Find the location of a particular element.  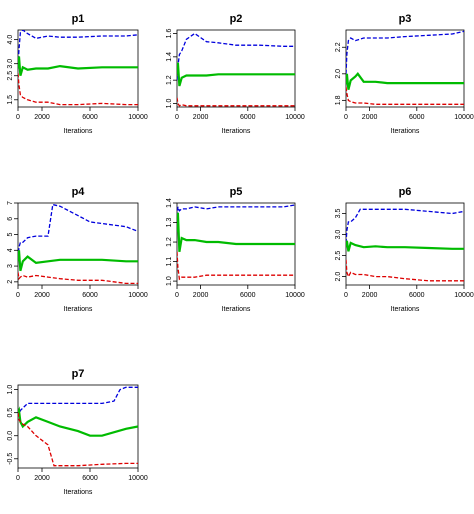

panel-title: p4 is located at coordinates (79, 192).